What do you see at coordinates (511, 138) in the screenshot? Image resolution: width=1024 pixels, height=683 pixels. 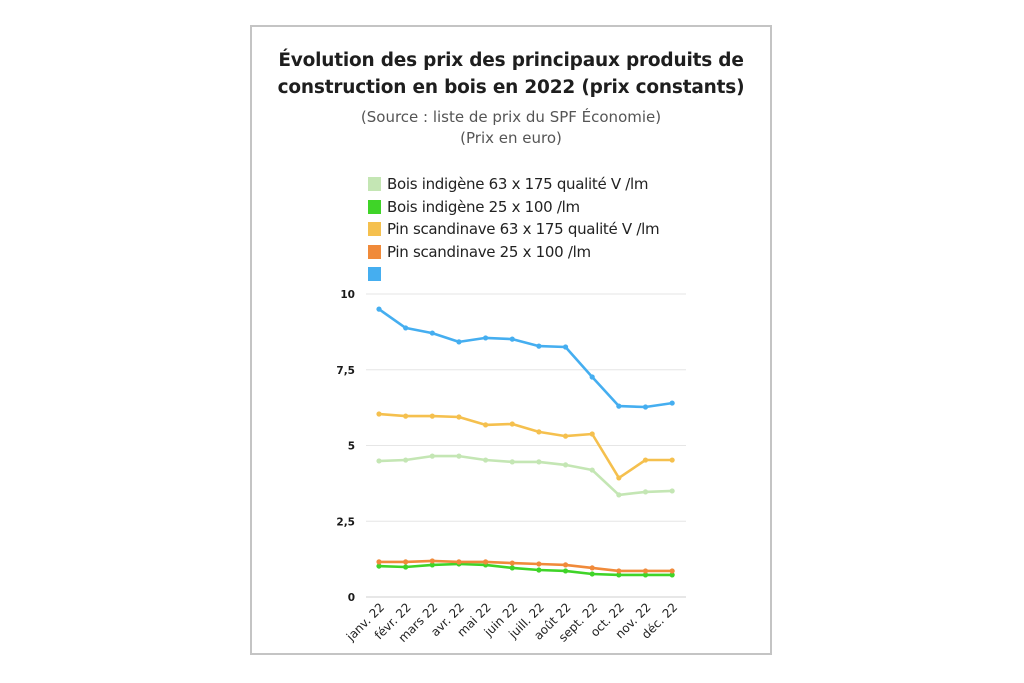 I see `unit-note: (Prix en euro)` at bounding box center [511, 138].